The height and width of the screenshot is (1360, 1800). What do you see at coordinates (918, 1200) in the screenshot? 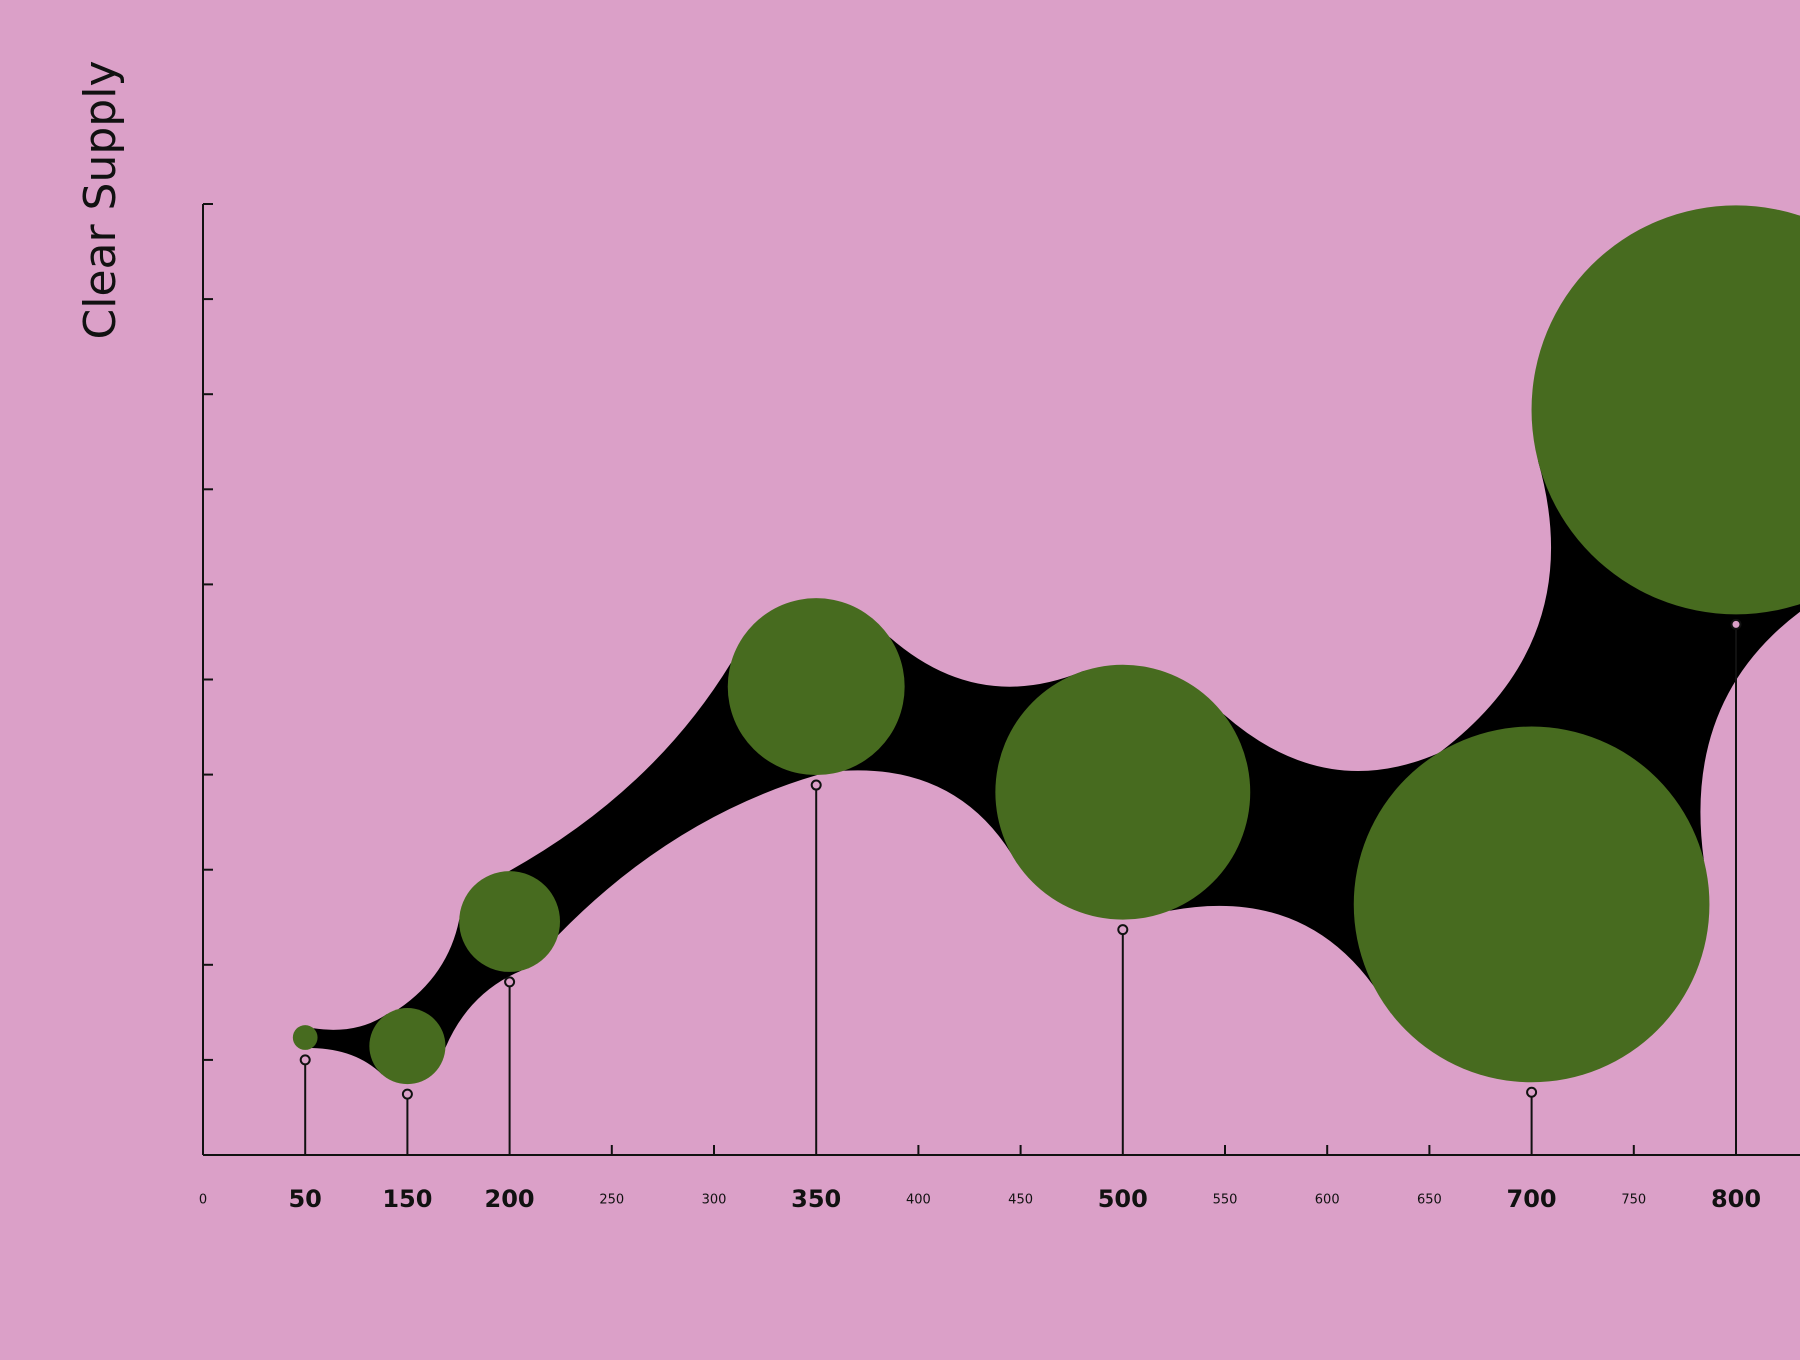
I see `x-tick-label: 400` at bounding box center [918, 1200].